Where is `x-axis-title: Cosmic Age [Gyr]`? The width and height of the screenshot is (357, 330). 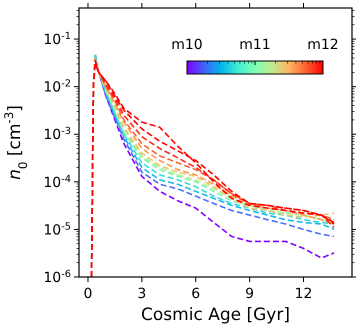
x-axis-title: Cosmic Age [Gyr] is located at coordinates (215, 315).